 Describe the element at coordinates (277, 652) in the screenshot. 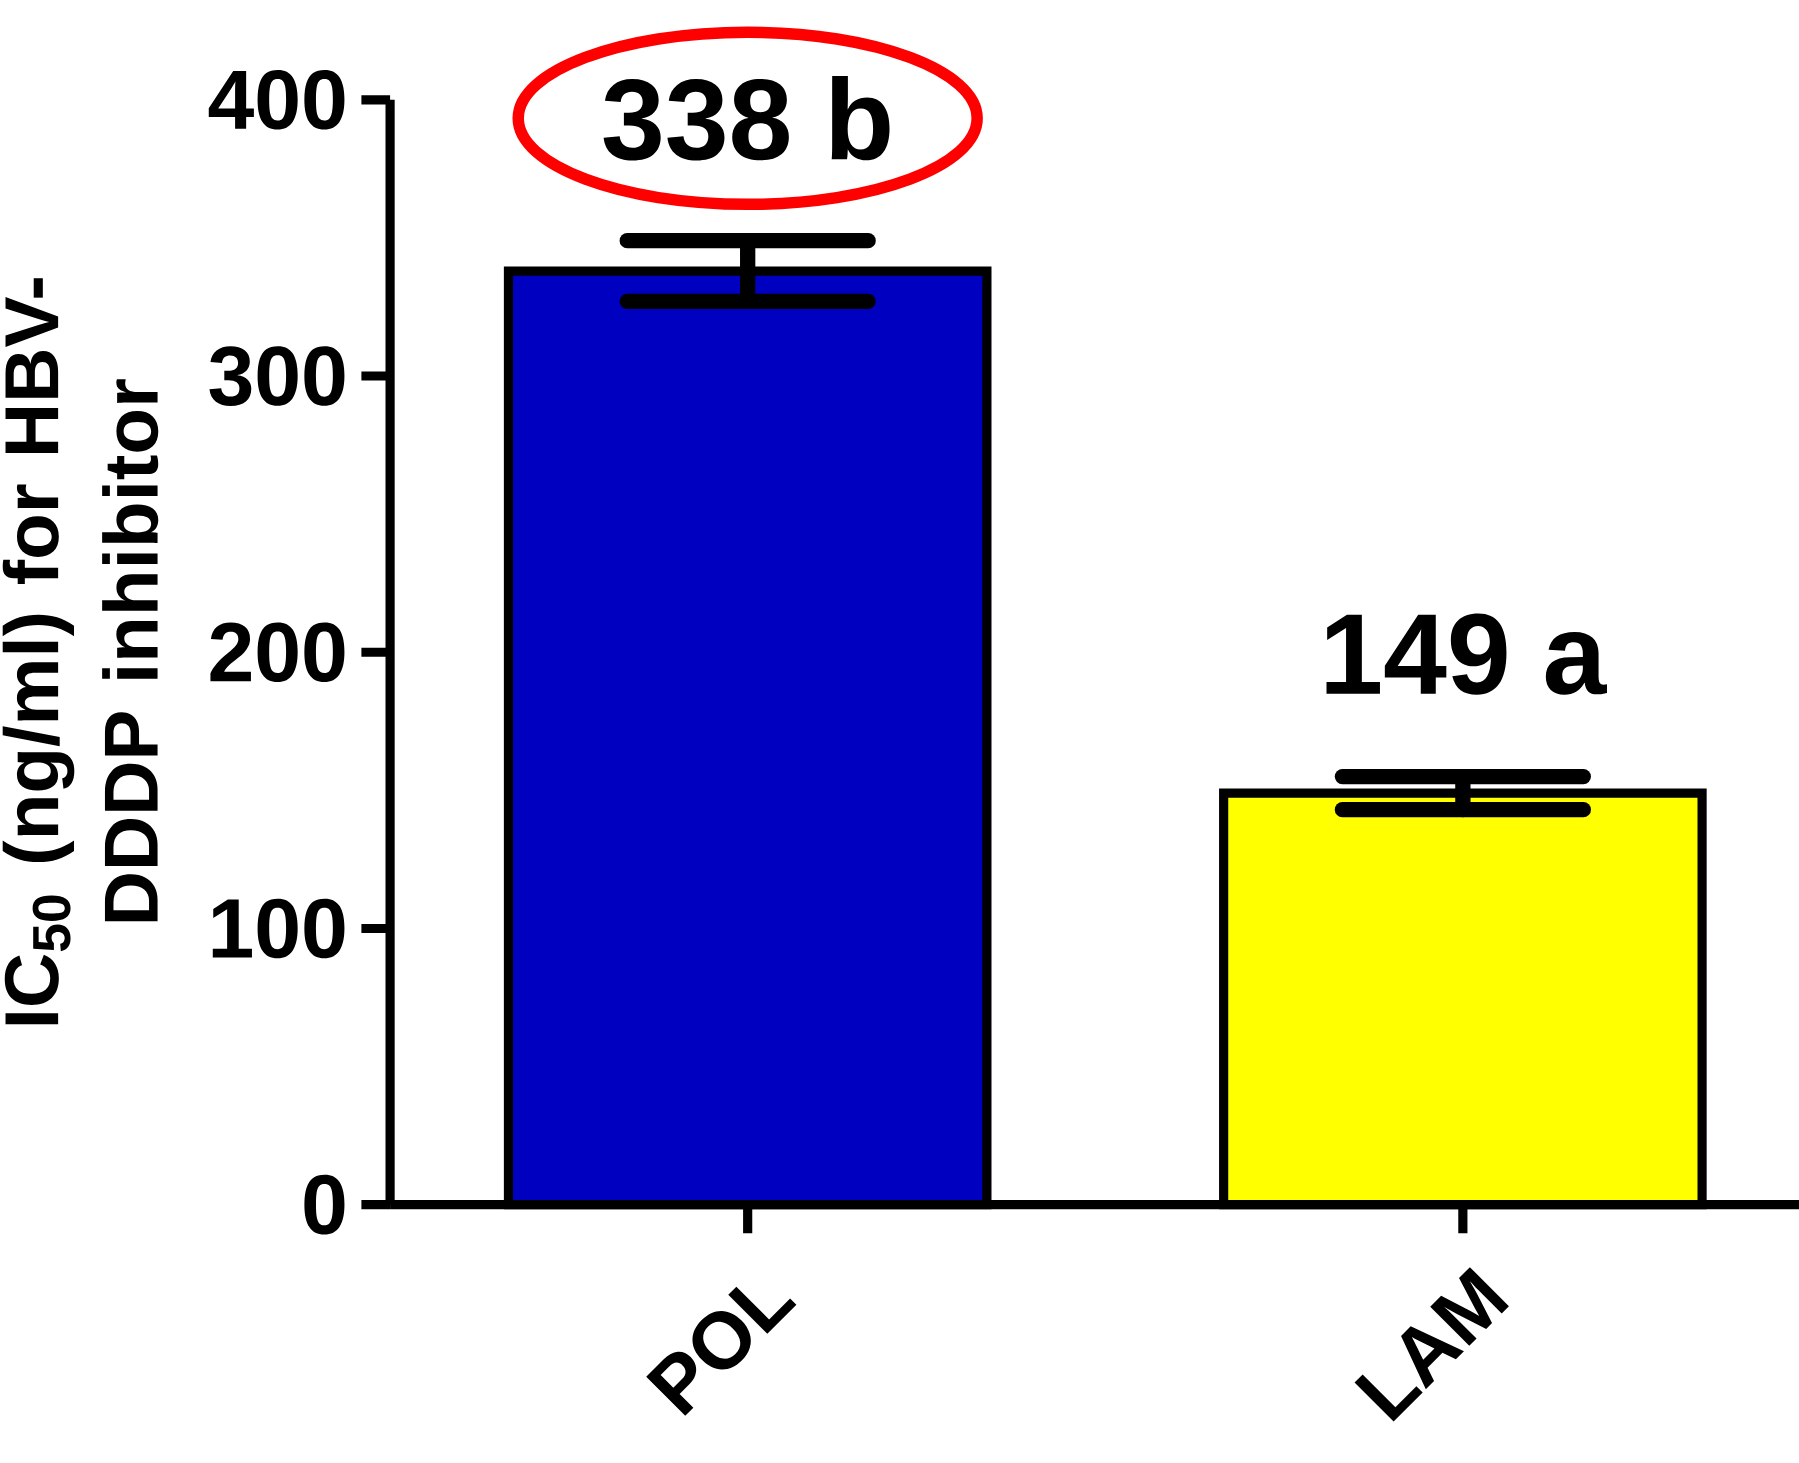

I see `y-tick-label: 200` at that location.